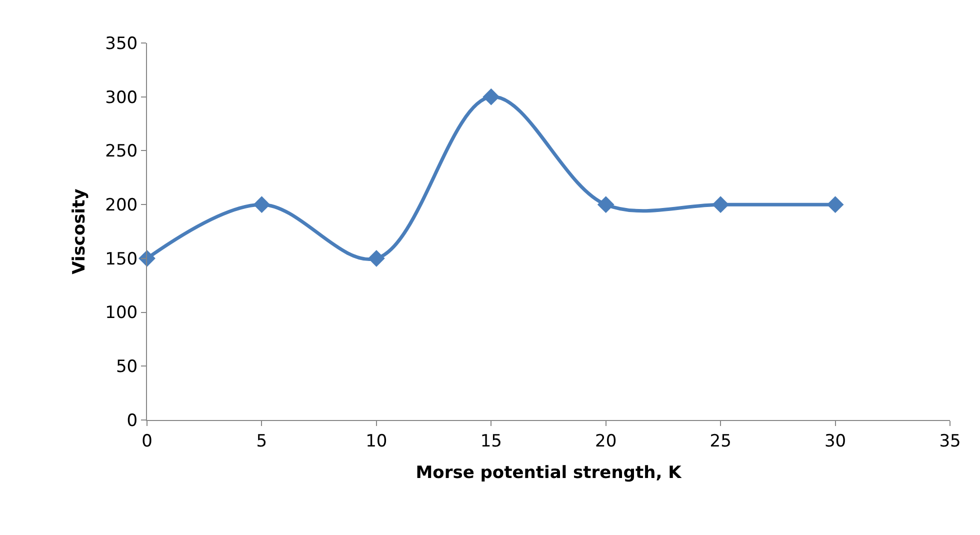 The width and height of the screenshot is (980, 535). I want to click on y-tick-label: 50, so click(127, 367).